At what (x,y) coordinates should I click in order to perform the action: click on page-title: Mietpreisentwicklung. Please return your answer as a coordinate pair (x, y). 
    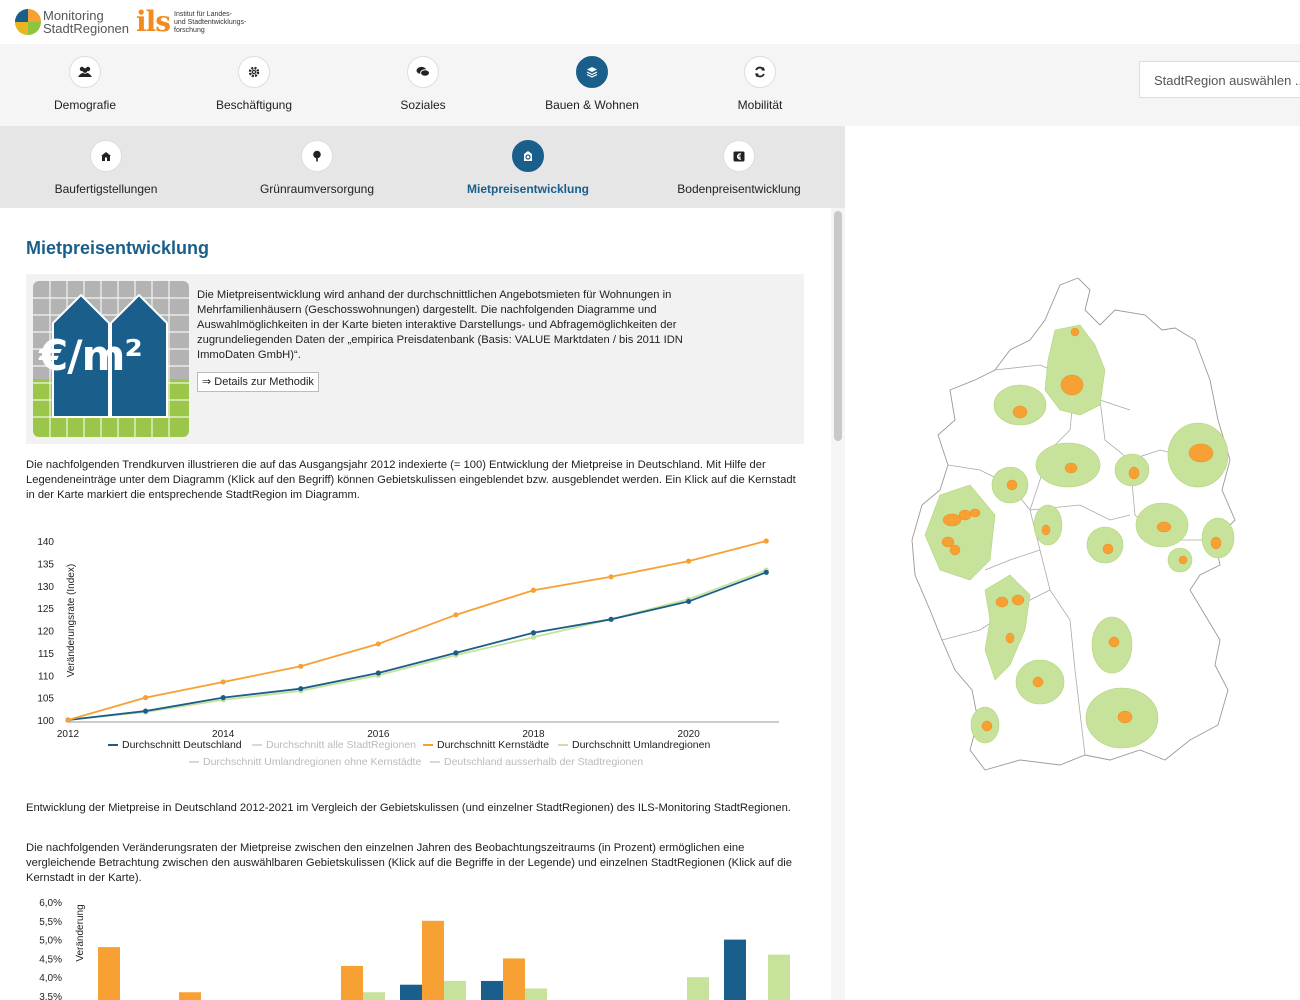
    Looking at the image, I should click on (118, 248).